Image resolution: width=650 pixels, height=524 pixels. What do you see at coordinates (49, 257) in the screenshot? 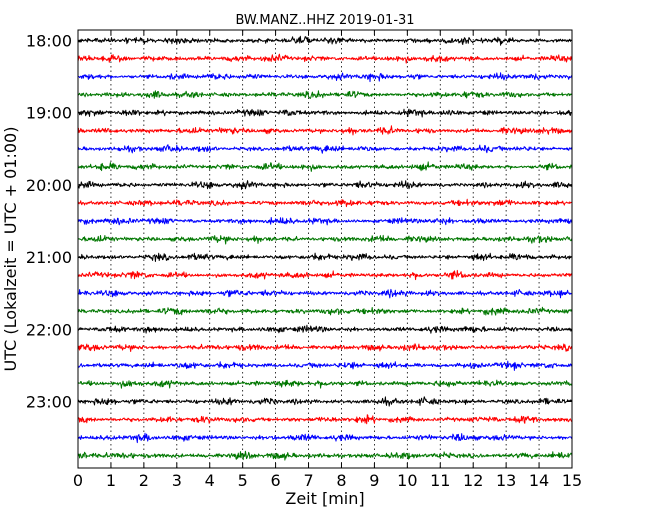
I see `y-tick-label-21:00: 21:00` at bounding box center [49, 257].